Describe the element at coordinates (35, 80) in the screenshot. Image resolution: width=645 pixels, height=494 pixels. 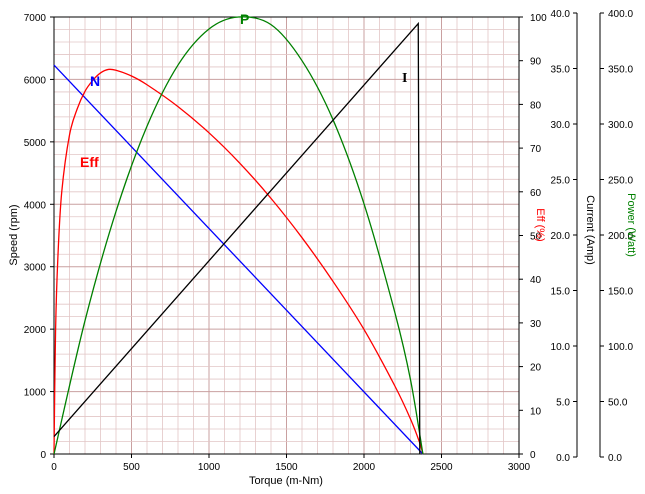
I see `speed-tick-label: 6000` at that location.